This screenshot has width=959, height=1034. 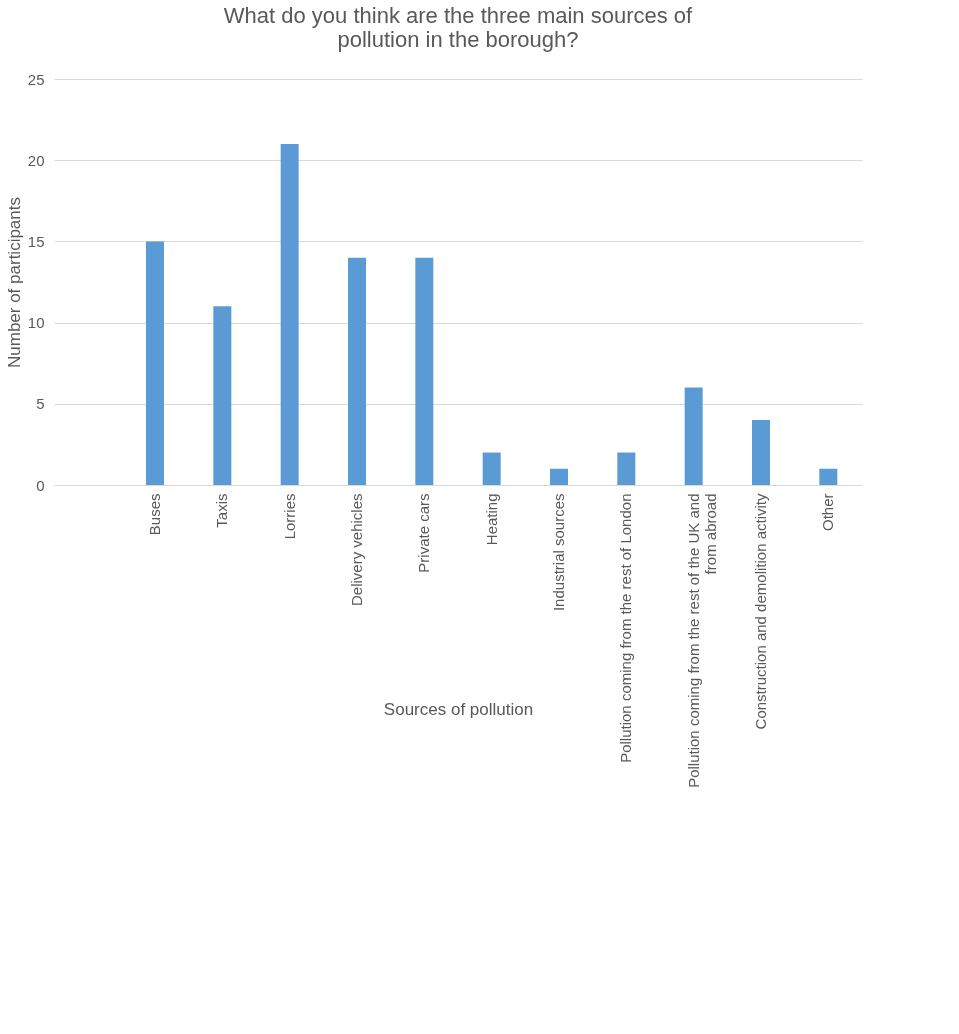 I want to click on x-tick-label: Industrial sources, so click(x=558, y=552).